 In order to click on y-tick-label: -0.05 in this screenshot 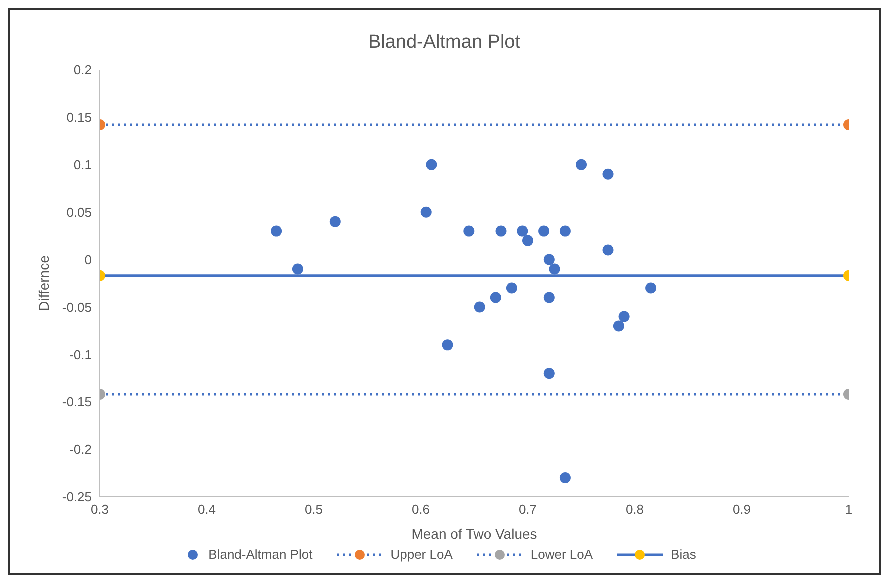, I will do `click(77, 307)`.